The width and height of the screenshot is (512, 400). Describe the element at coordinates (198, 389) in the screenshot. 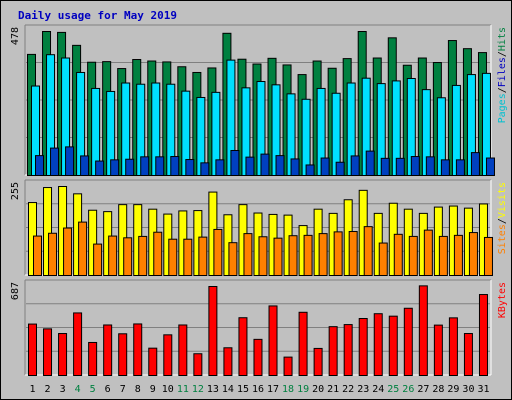

I see `x-tick-label: 12` at that location.